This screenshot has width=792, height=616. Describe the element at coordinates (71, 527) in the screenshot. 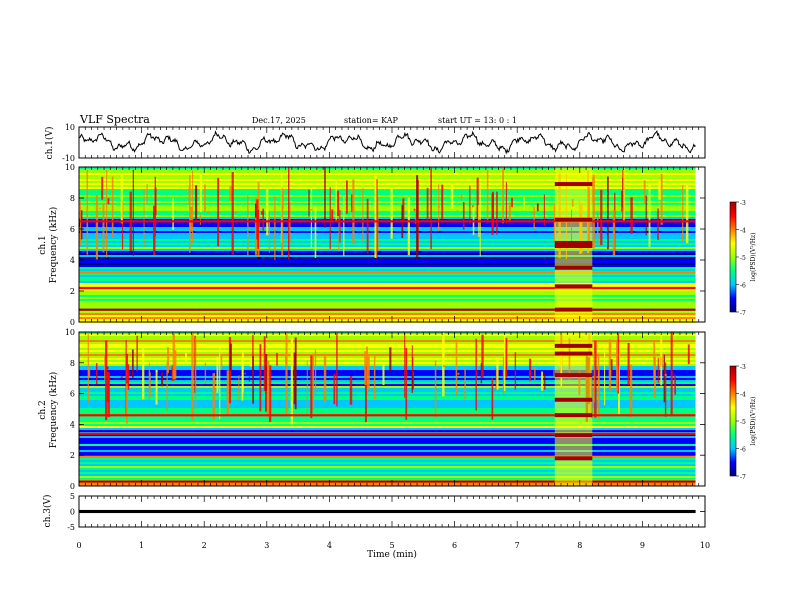

I see `ch3-waveform-ytick-label: -5` at that location.